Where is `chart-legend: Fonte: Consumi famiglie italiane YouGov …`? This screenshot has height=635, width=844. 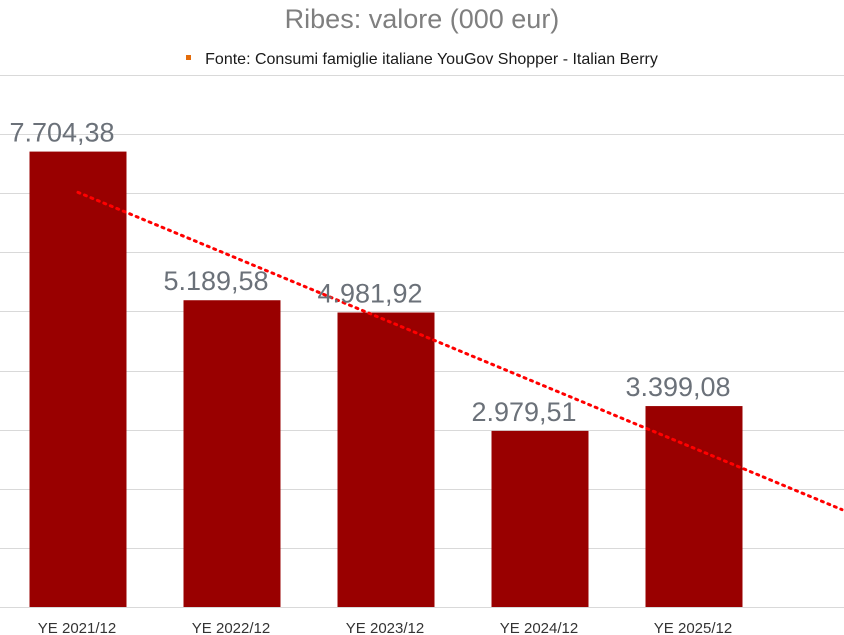 chart-legend: Fonte: Consumi famiglie italiane YouGov … is located at coordinates (422, 60).